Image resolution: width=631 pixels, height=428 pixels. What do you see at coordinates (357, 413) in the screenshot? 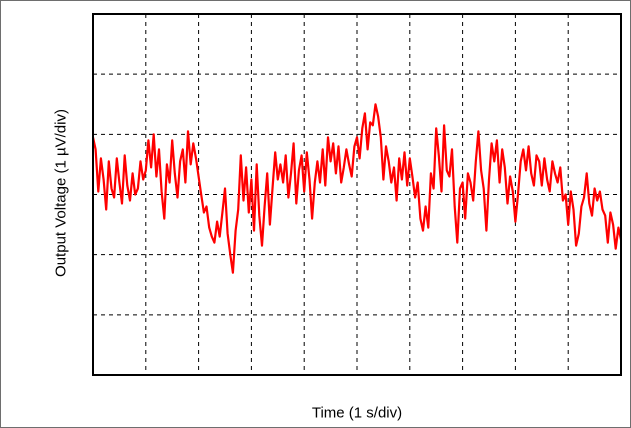
I see `x-axis-label: Time (1 s/div)` at bounding box center [357, 413].